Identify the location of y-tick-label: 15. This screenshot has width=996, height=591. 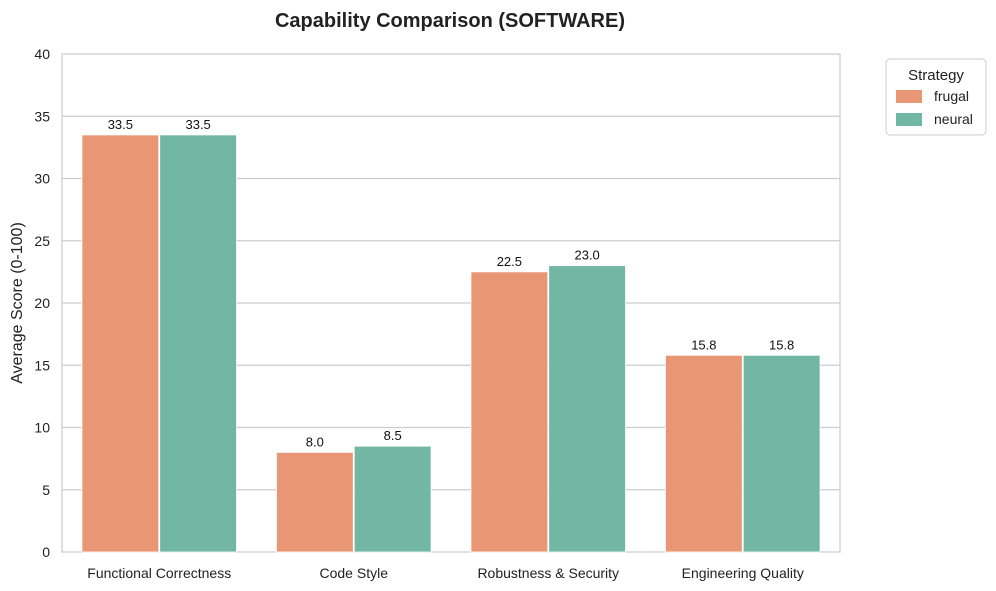
(42, 365).